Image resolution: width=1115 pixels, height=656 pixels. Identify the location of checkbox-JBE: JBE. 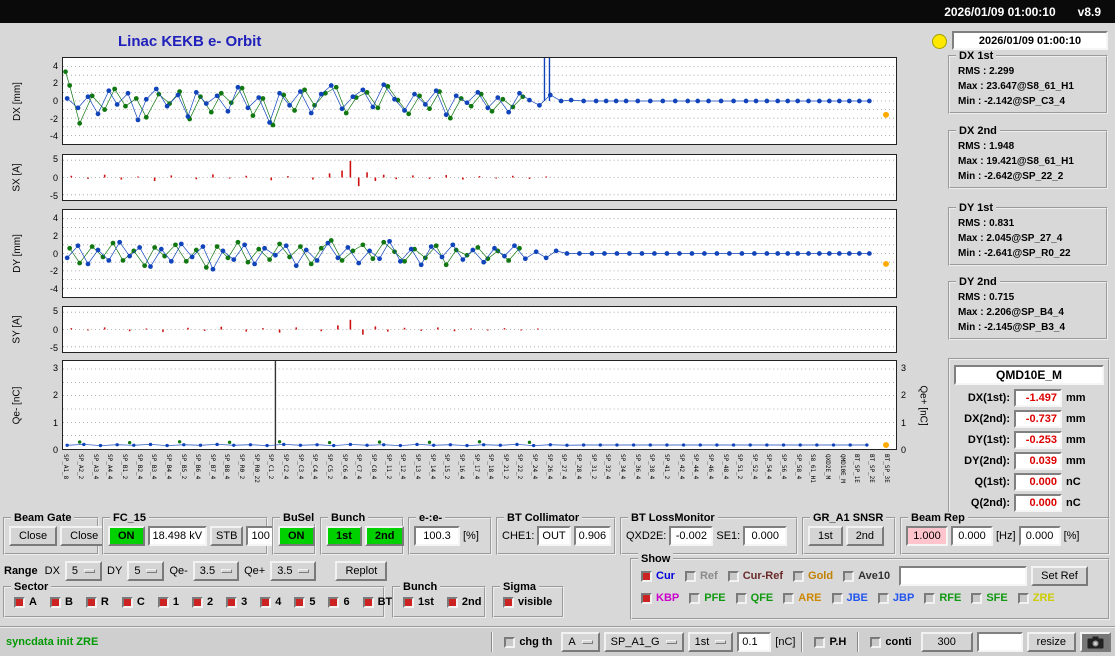
(849, 598).